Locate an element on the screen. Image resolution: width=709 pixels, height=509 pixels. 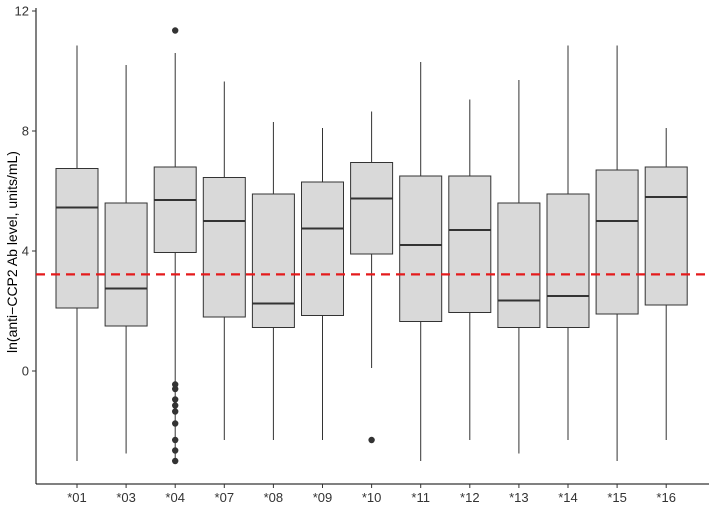
y-axis-title: ln(anti−CCP2 Ab level, units/mL) is located at coordinates (12, 252).